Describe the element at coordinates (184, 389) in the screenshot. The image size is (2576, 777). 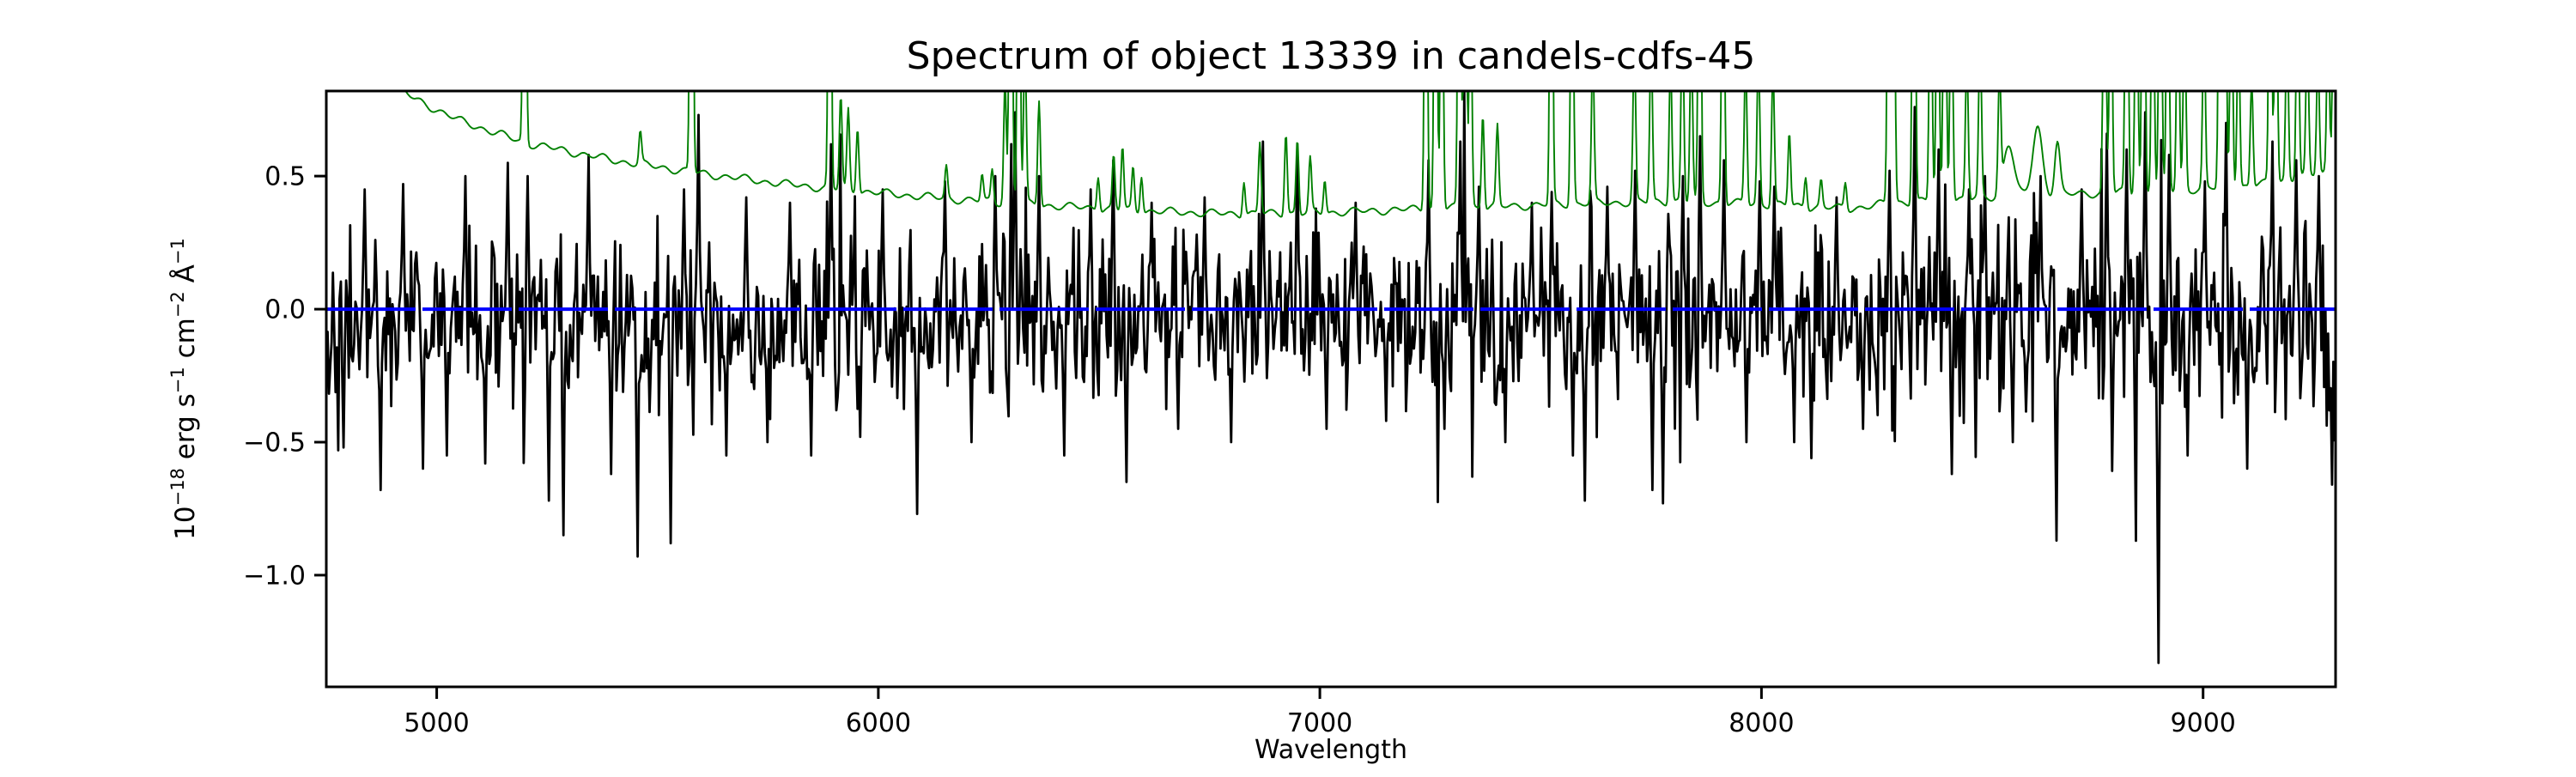
I see `y-axis-label: 10−18 erg s−1 cm−2 Å−1` at that location.